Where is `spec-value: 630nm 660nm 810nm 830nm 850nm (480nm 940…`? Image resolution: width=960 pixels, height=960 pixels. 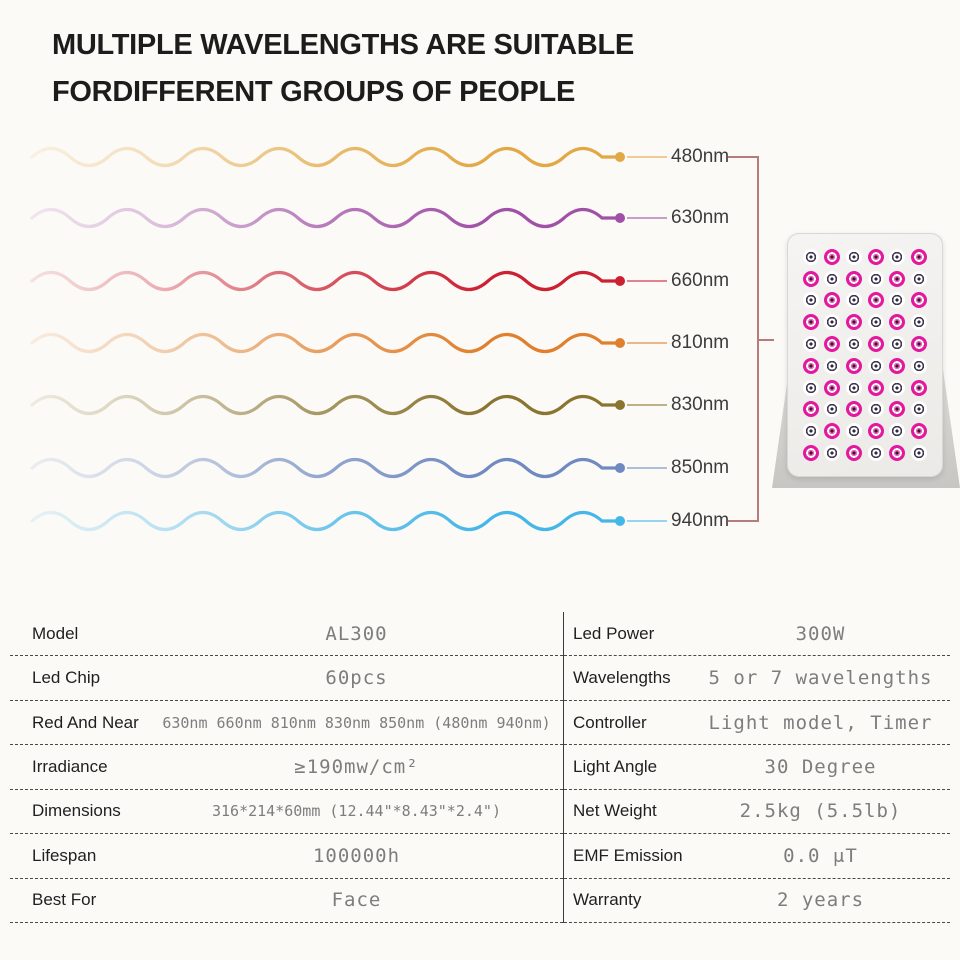 spec-value: 630nm 660nm 810nm 830nm 850nm (480nm 940… is located at coordinates (356, 722).